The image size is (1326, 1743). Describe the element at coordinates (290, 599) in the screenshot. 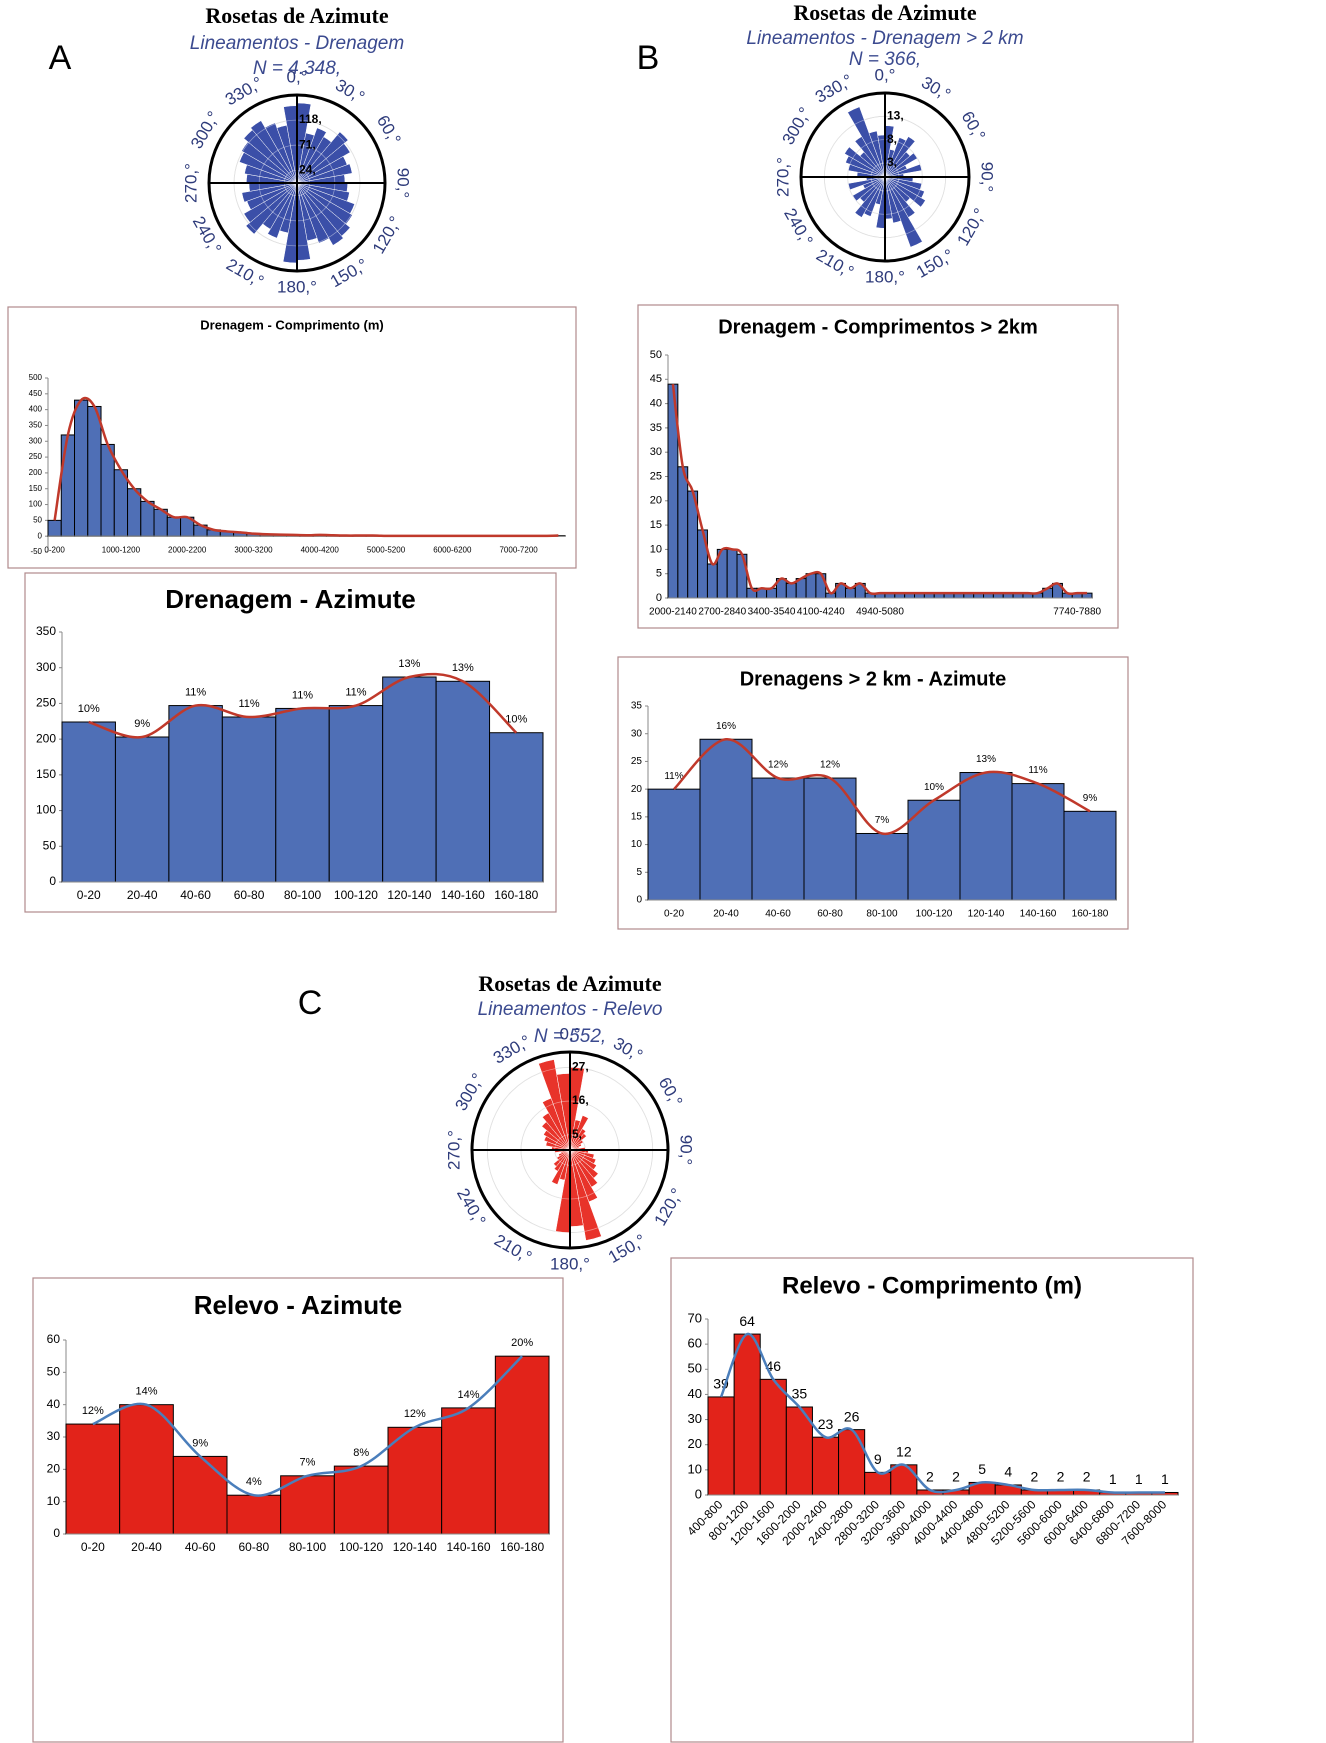

I see `chart-title: Drenagem - Azimute` at that location.